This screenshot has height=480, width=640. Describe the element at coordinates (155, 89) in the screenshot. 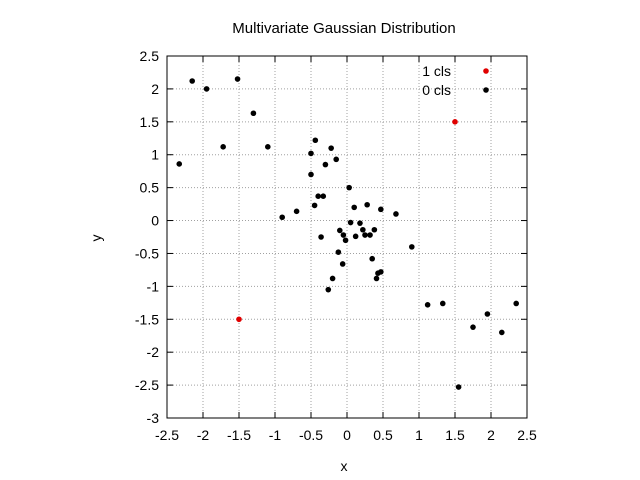

I see `y-tick-label: 2` at that location.